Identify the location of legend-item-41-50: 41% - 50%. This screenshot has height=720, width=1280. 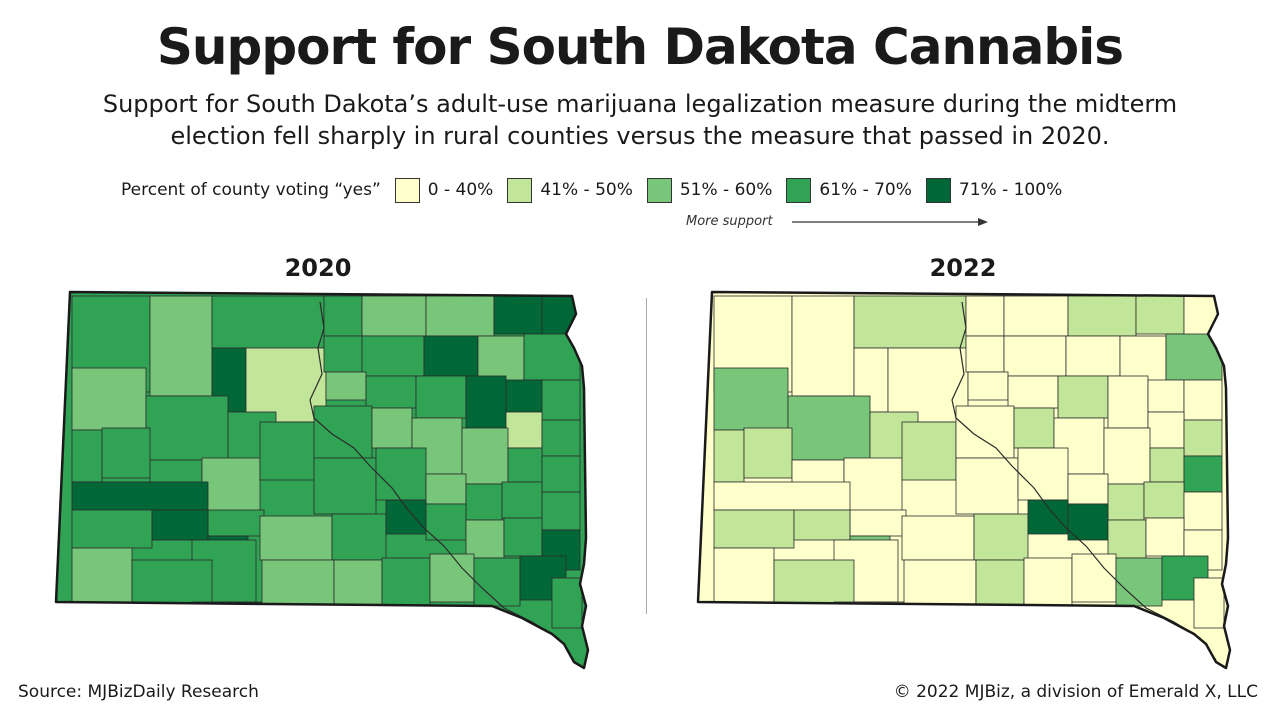
(570, 190).